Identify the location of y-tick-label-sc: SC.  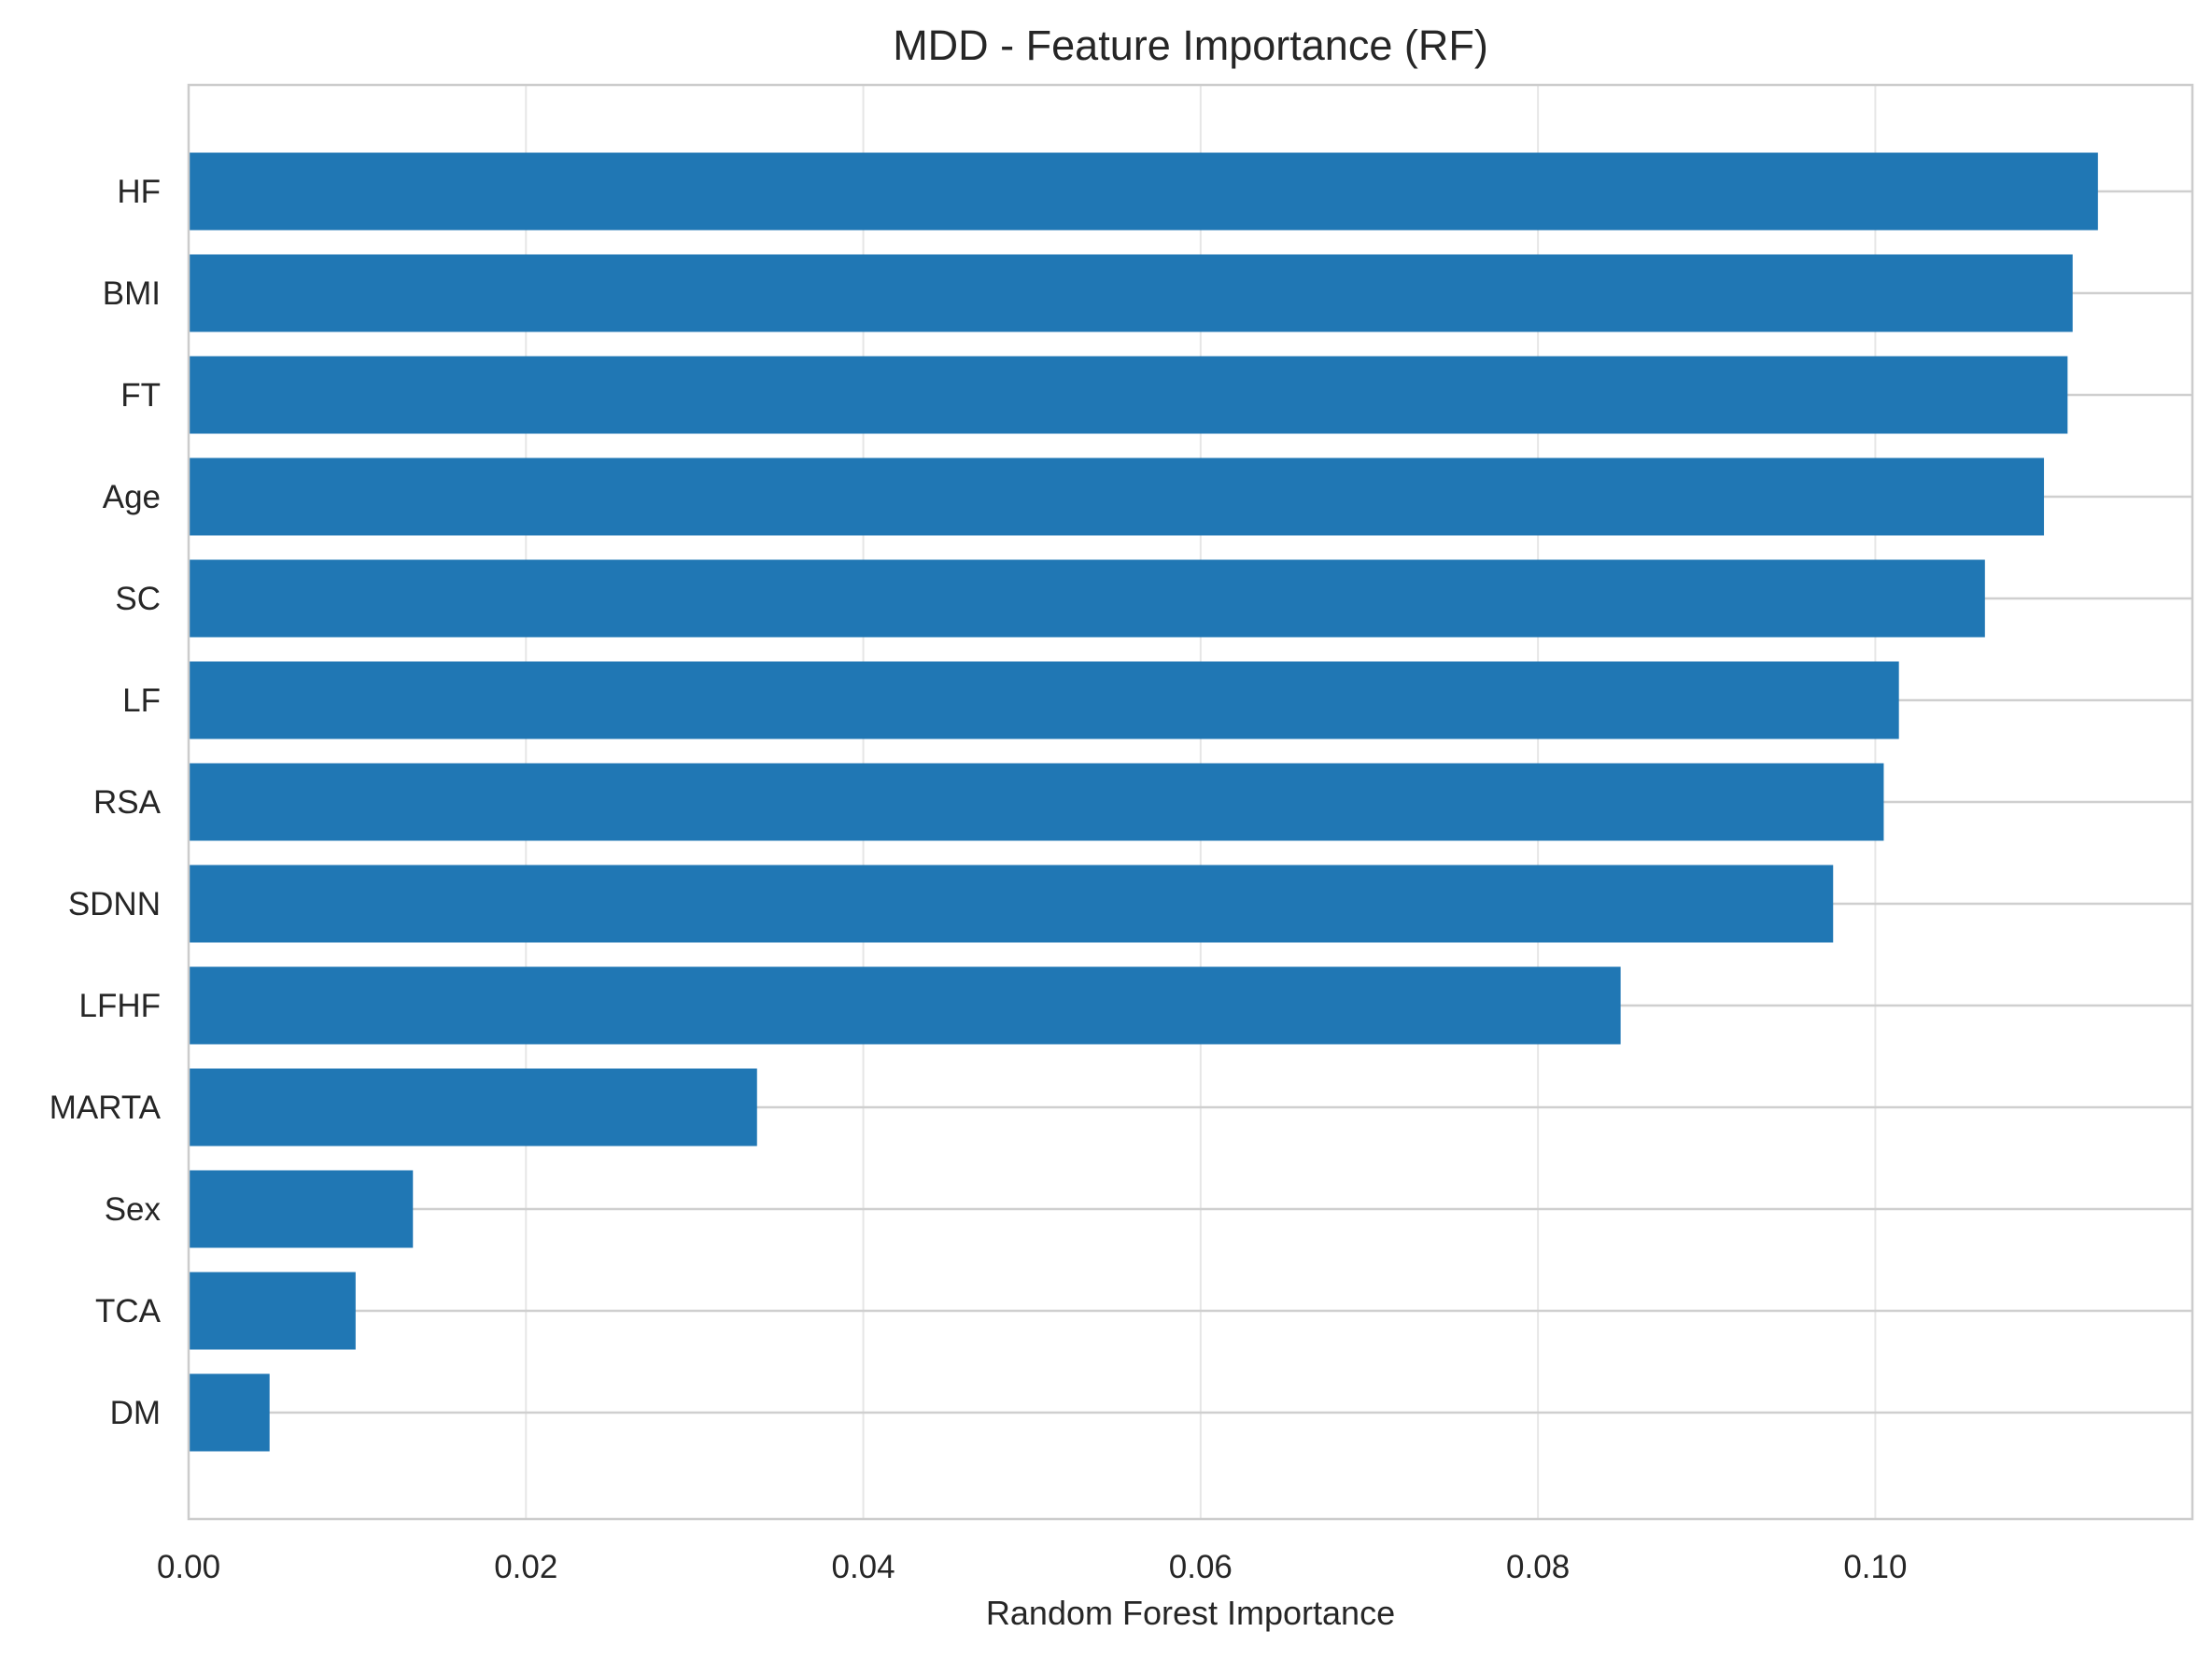
(138, 599).